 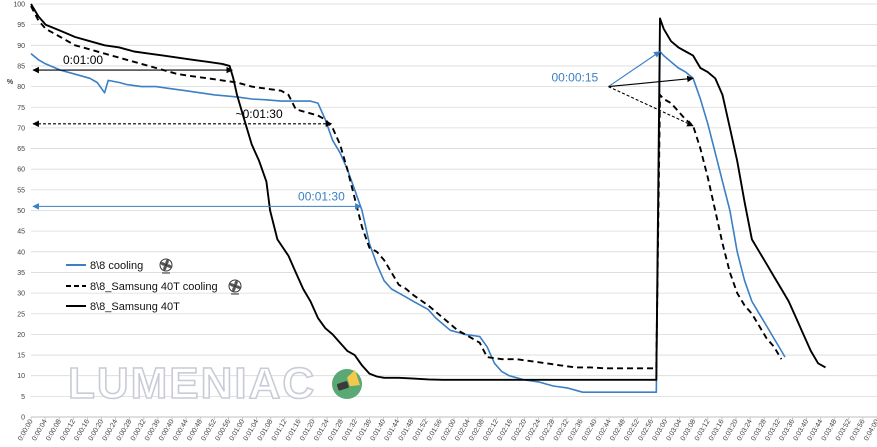 I want to click on legend-label: 8\8_Samsung 40T cooling, so click(x=154, y=287).